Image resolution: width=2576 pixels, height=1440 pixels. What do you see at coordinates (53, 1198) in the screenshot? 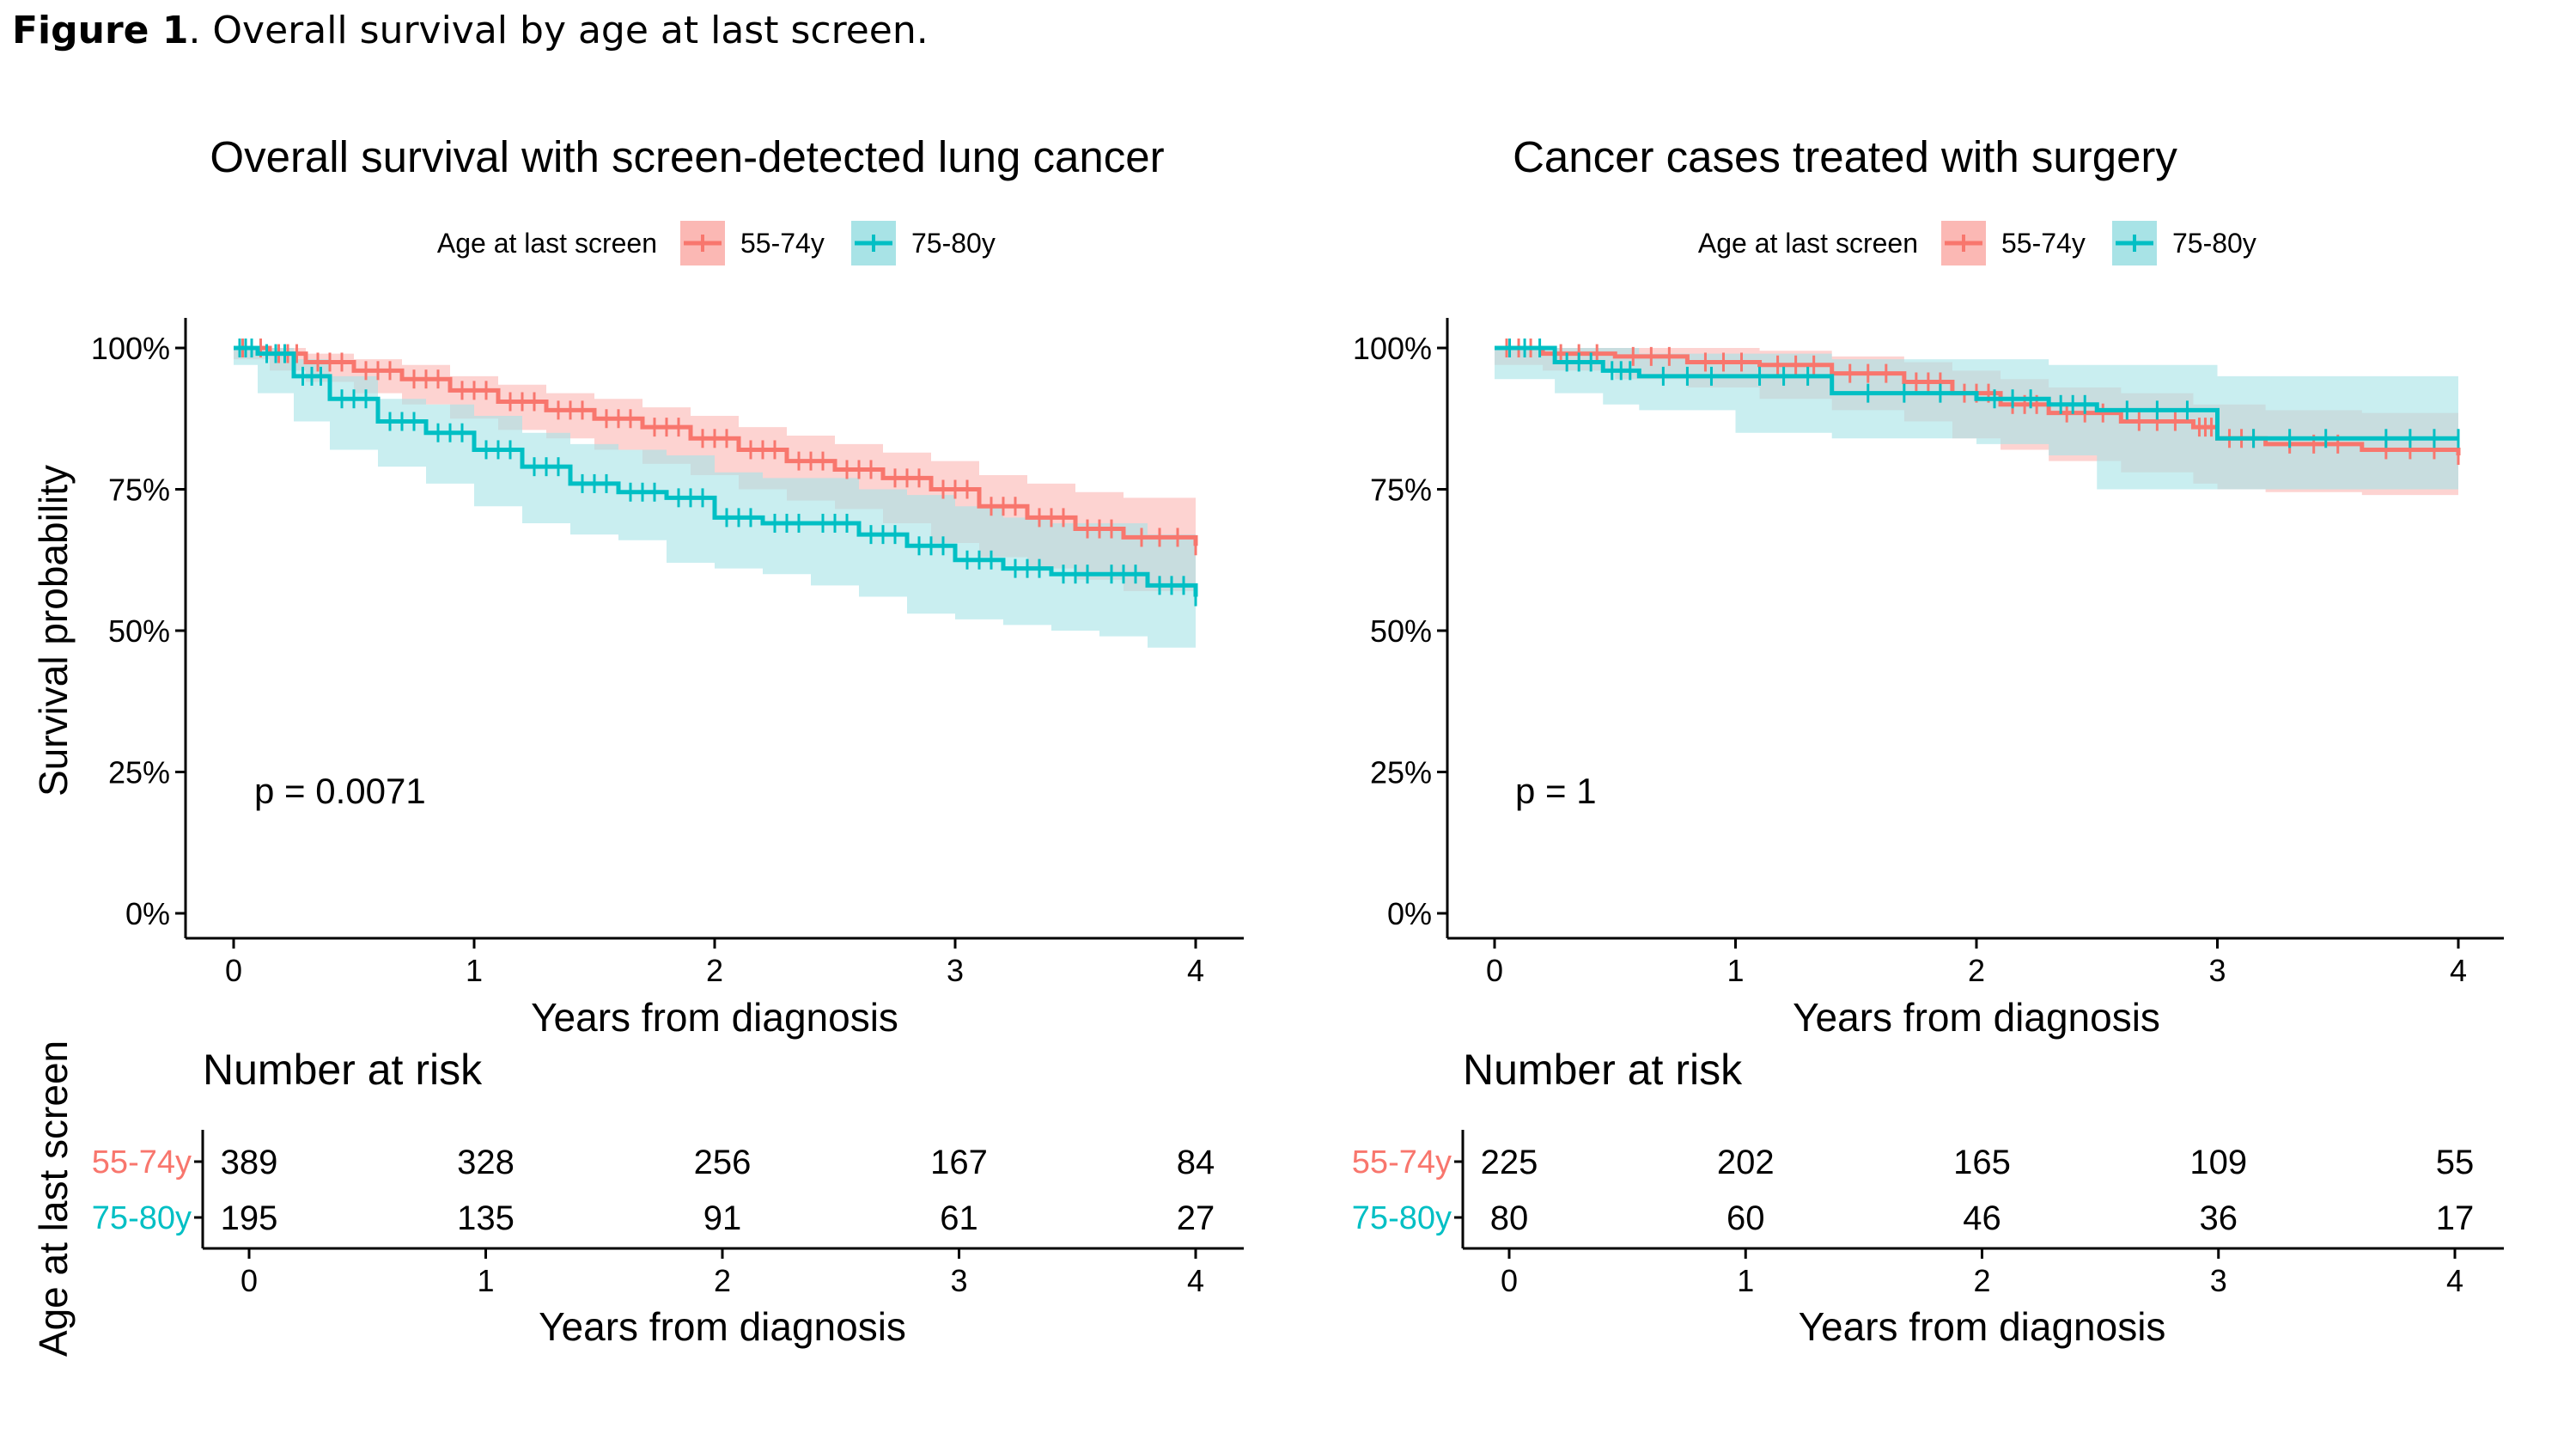
I see `risk-table-ylabel: Age at last screen` at bounding box center [53, 1198].